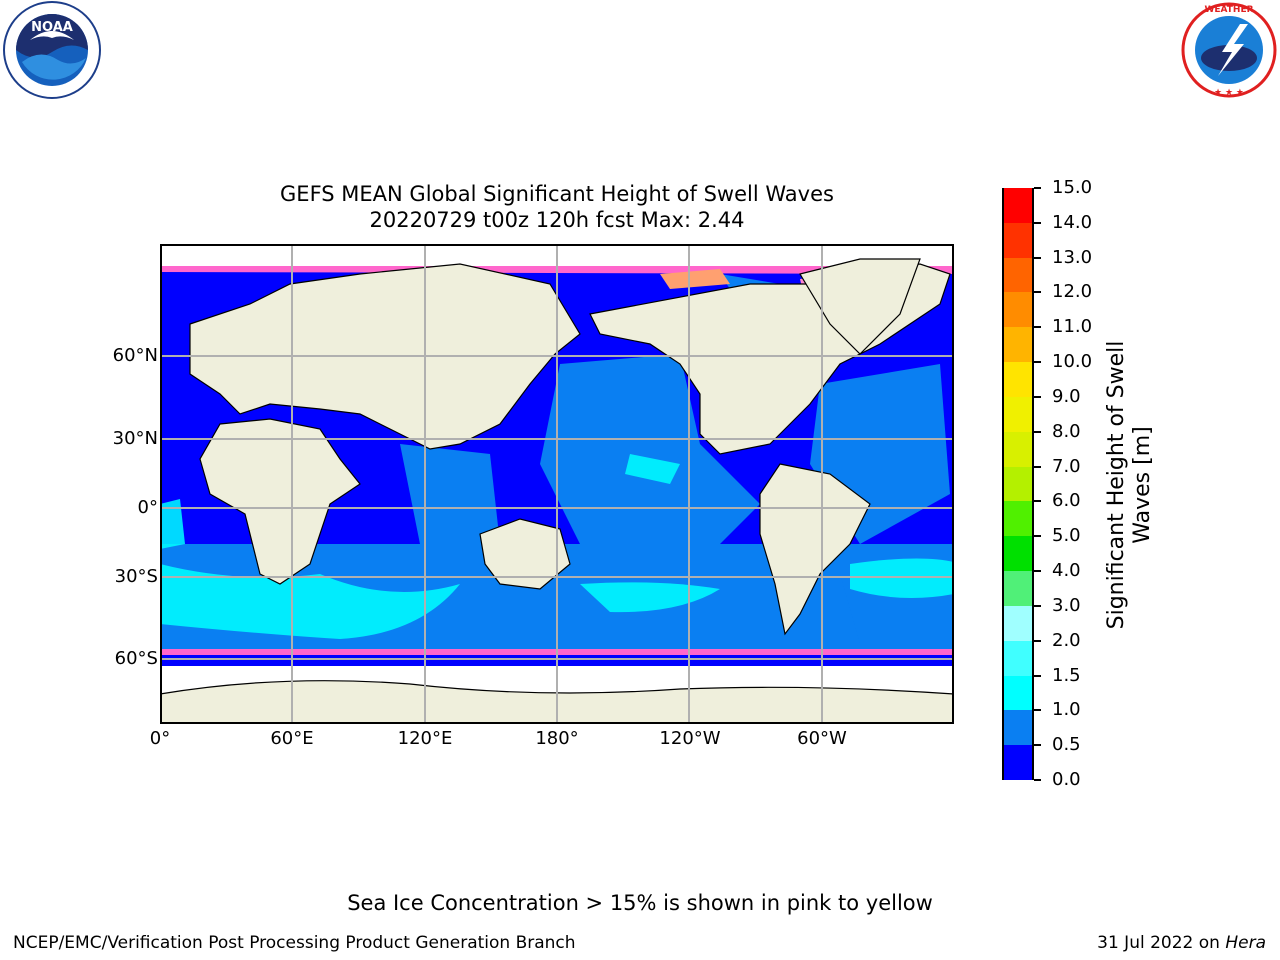 The image size is (1280, 960). I want to click on colorbar-tick-label: 4.0, so click(1066, 571).